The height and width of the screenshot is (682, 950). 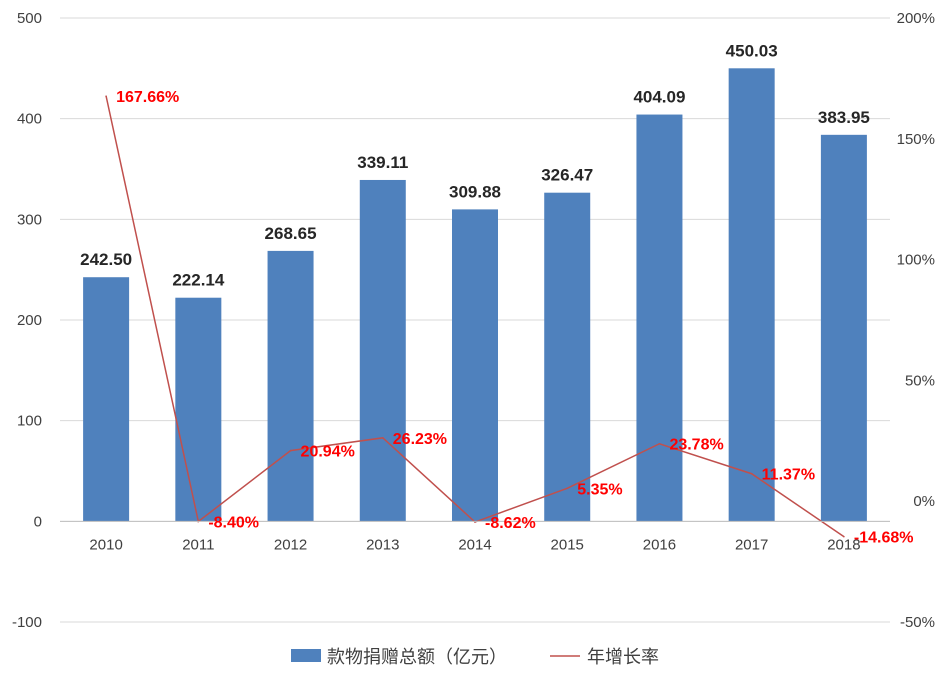 I want to click on x-tick-label: 2018, so click(x=843, y=544).